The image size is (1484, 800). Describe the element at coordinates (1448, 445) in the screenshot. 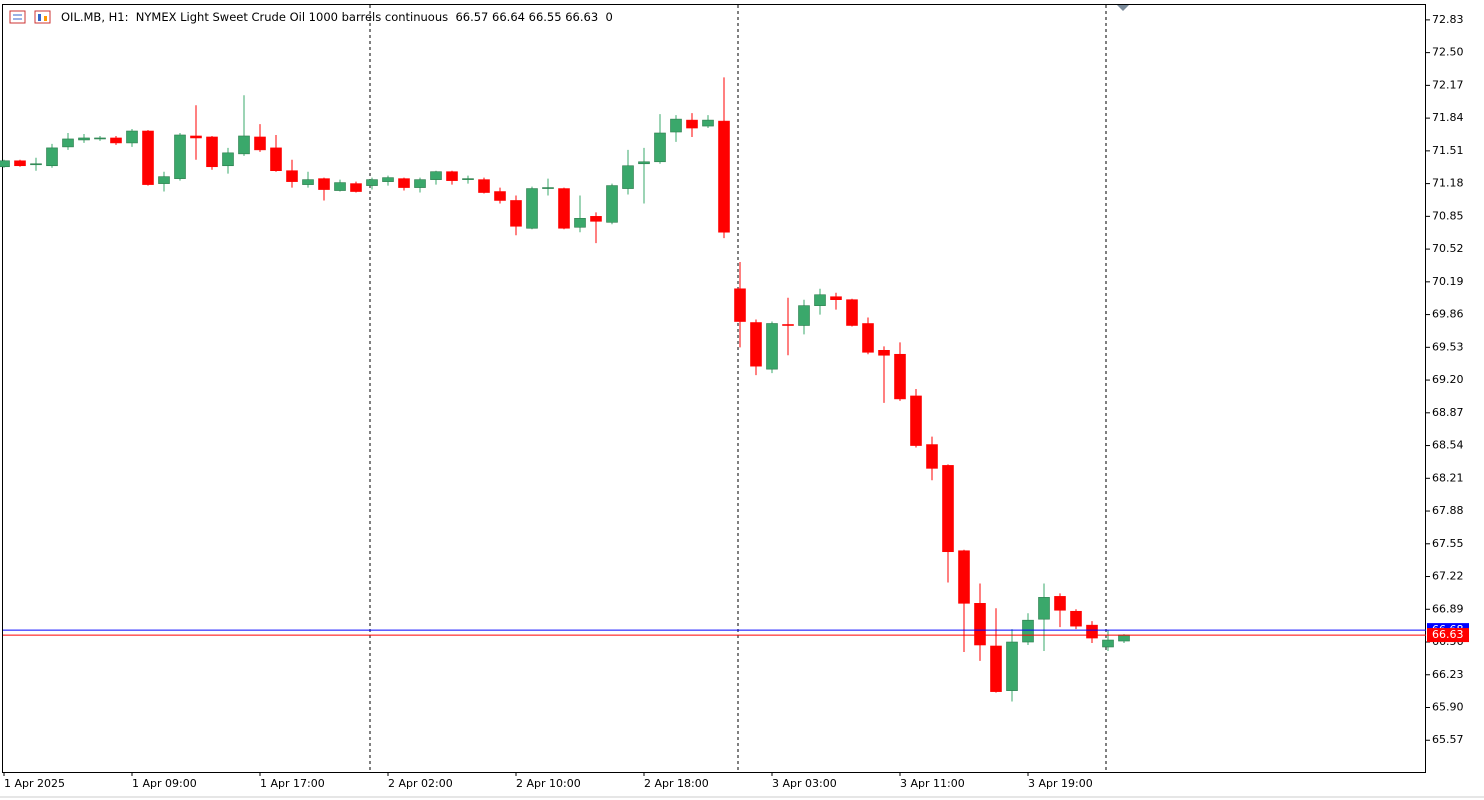

I see `y-tick-label: 68.54` at that location.